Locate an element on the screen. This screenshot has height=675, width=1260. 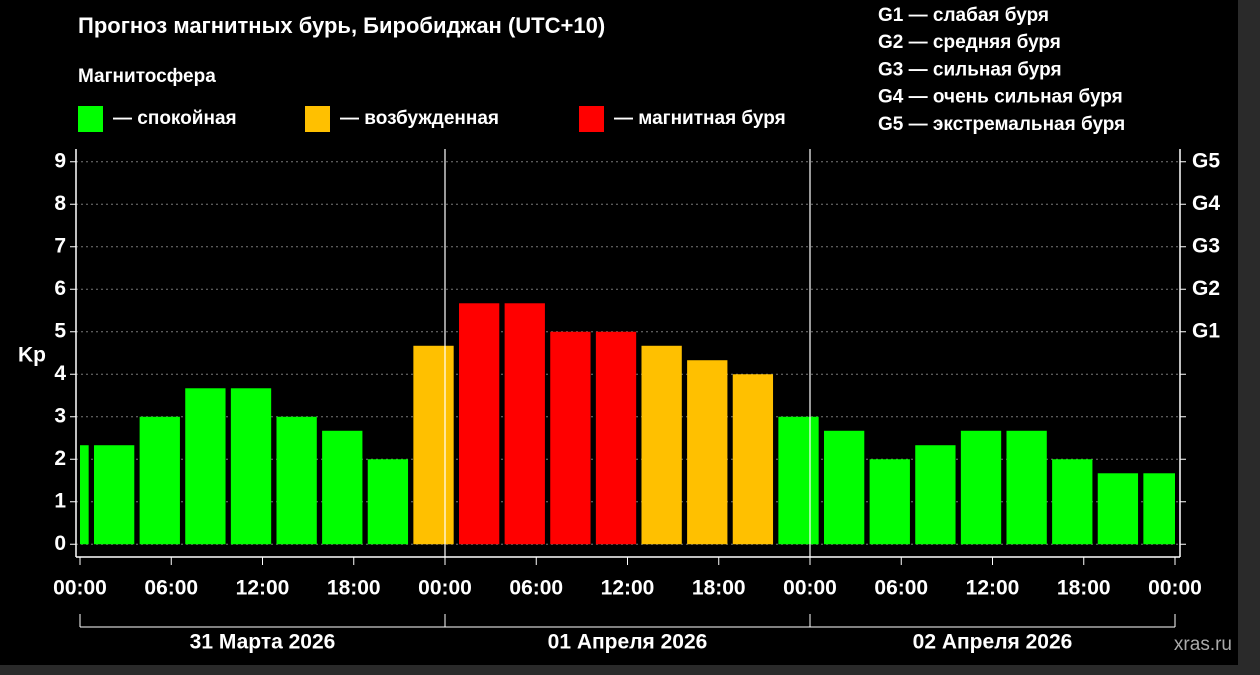
y-tick-label: 2 is located at coordinates (60, 458).